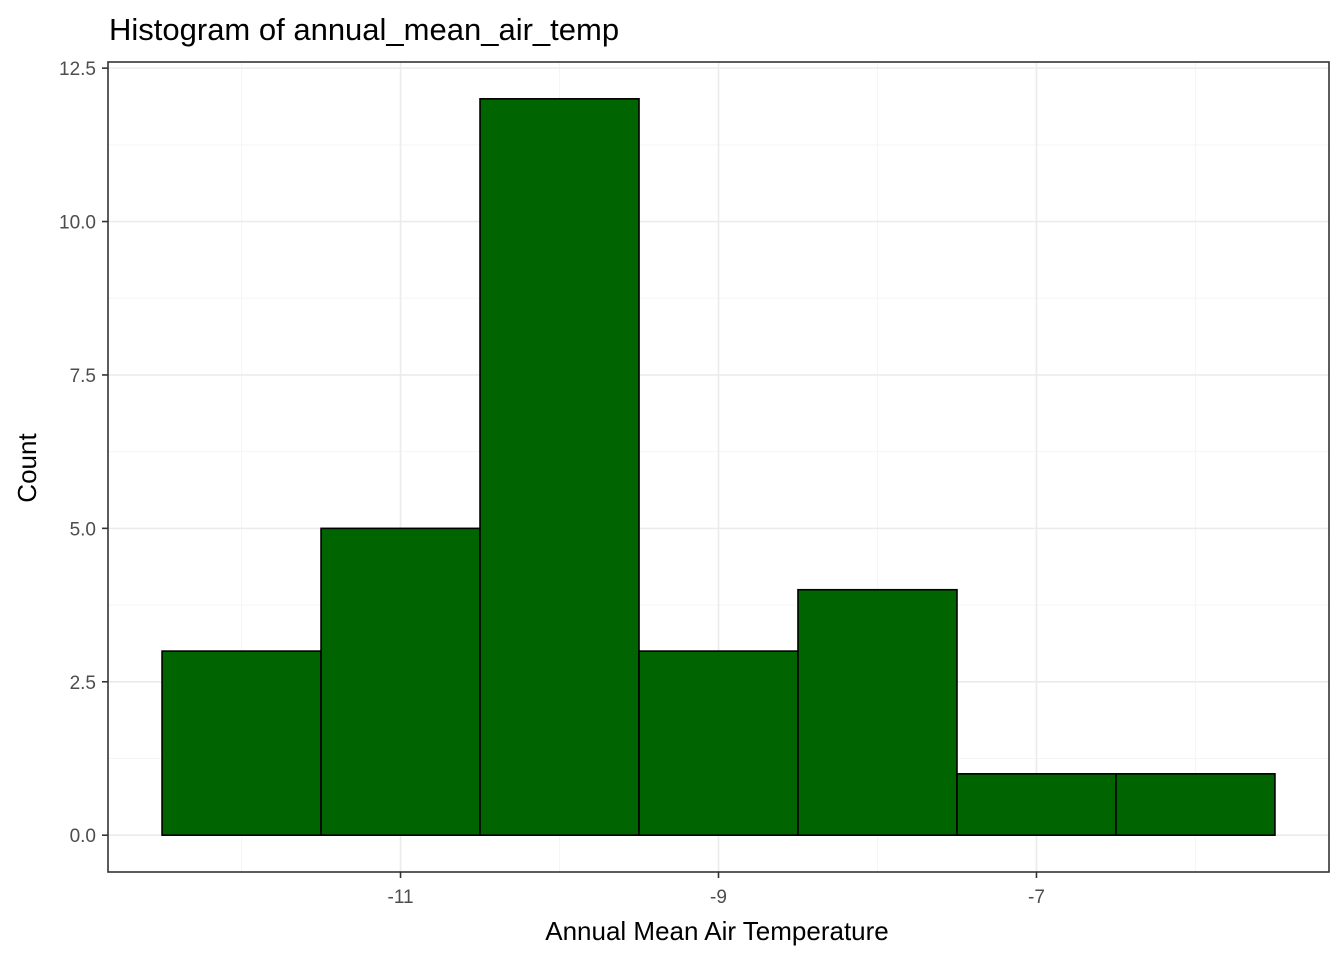  I want to click on y-tick-label: 0.0, so click(83, 836).